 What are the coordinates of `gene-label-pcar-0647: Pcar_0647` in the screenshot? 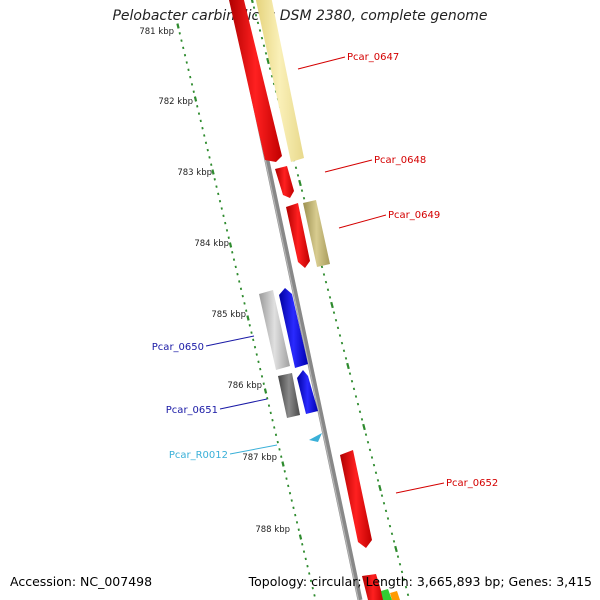 It's located at (373, 57).